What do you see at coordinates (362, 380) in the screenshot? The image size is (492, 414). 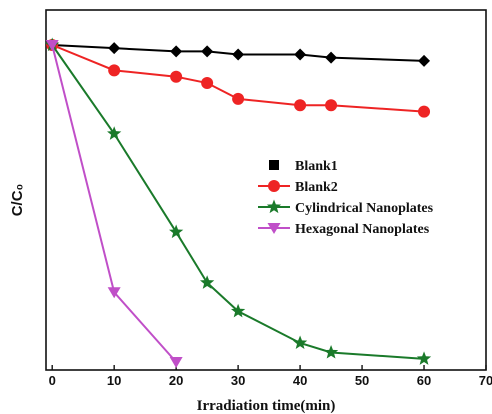 I see `x-tick-label: 50` at bounding box center [362, 380].